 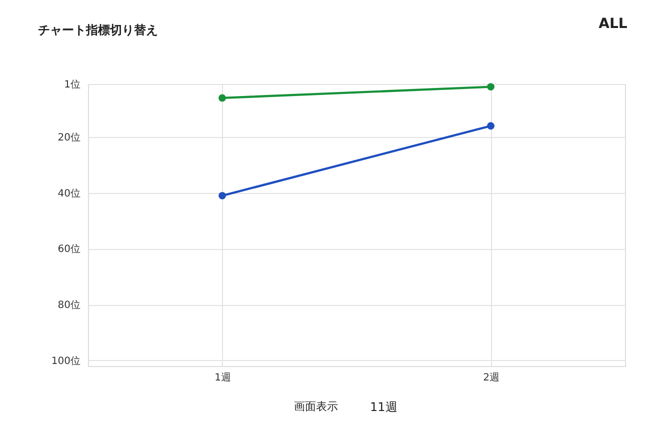 What do you see at coordinates (72, 84) in the screenshot?
I see `y-tick-label: 1位` at bounding box center [72, 84].